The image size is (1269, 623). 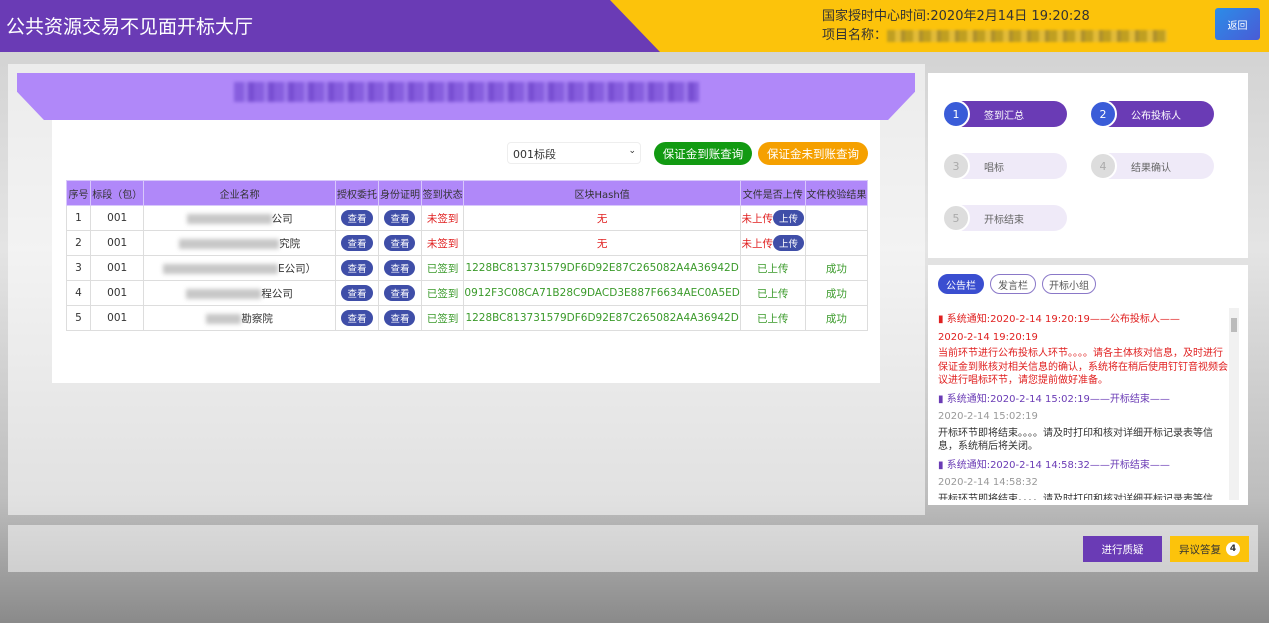 I want to click on step-label: 公布投标人, so click(x=1156, y=116).